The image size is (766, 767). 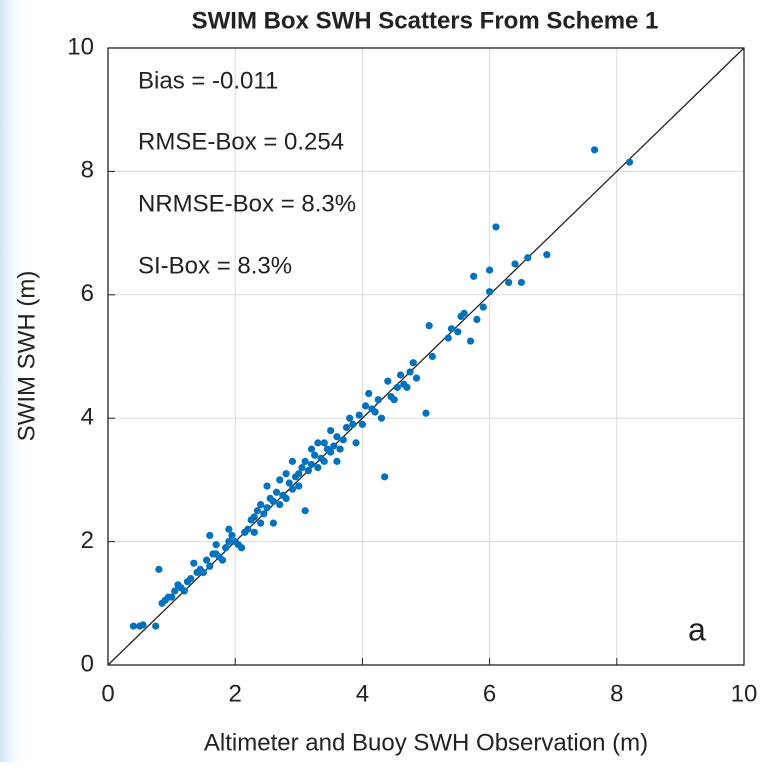 What do you see at coordinates (87, 170) in the screenshot?
I see `y-tick-label: 8` at bounding box center [87, 170].